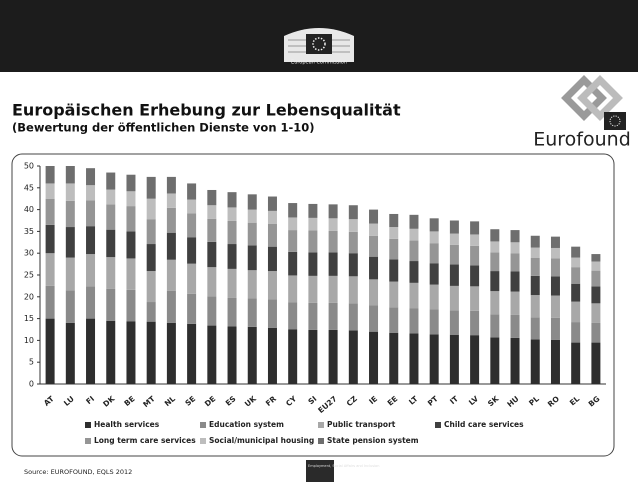  What do you see at coordinates (575, 400) in the screenshot?
I see `x-tick-label: EL` at bounding box center [575, 400].